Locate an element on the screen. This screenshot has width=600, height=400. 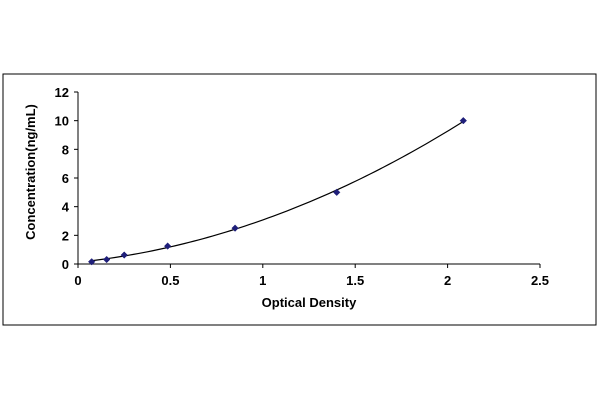
y-tick-label: 12 is located at coordinates (62, 92).